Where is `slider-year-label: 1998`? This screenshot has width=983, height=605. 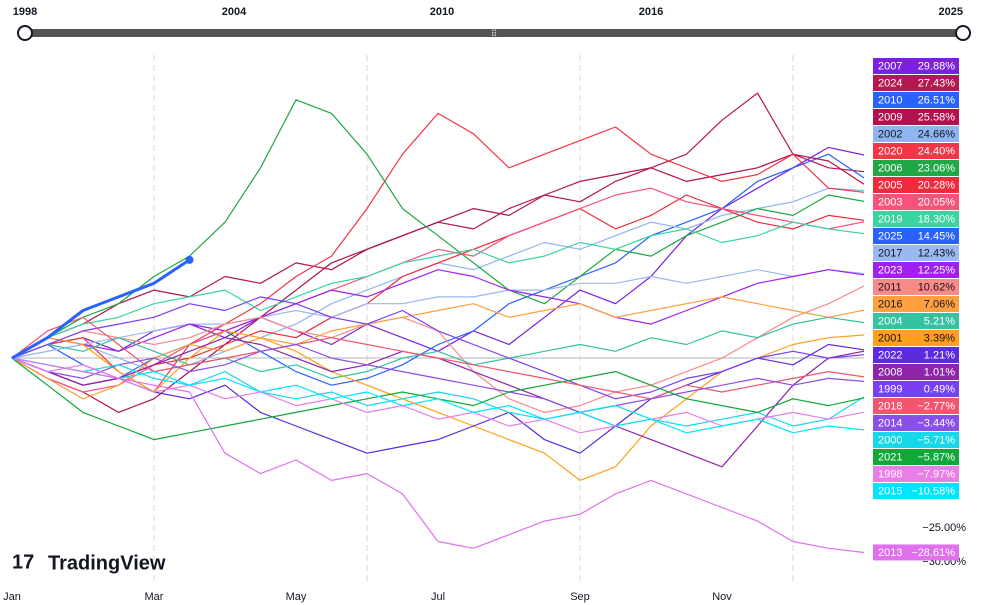 slider-year-label: 1998 is located at coordinates (25, 12).